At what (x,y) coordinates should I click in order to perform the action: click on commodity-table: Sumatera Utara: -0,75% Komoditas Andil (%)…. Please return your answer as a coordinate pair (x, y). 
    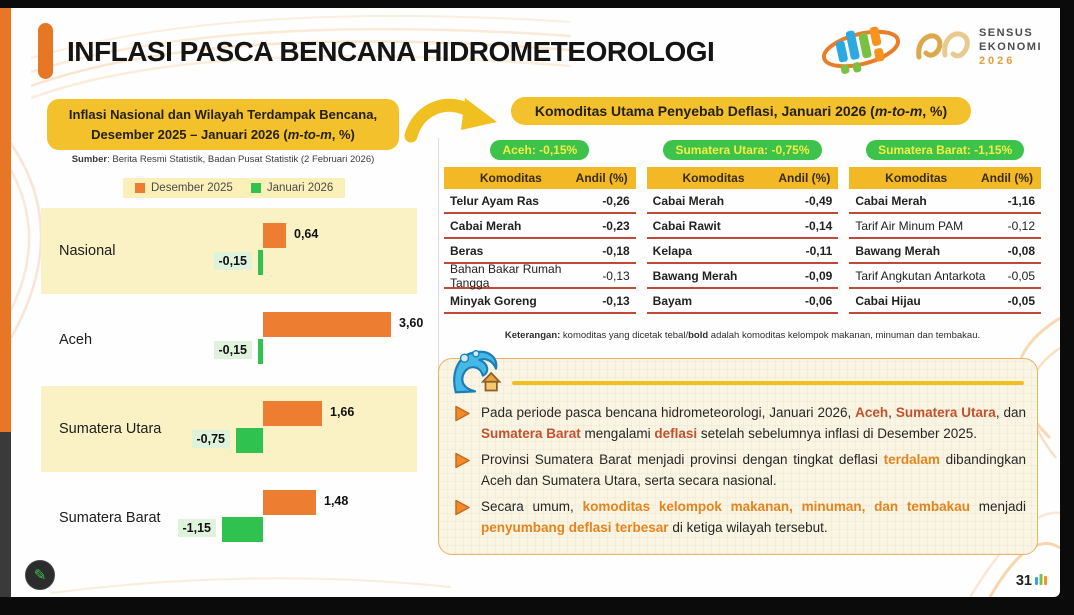
    Looking at the image, I should click on (742, 227).